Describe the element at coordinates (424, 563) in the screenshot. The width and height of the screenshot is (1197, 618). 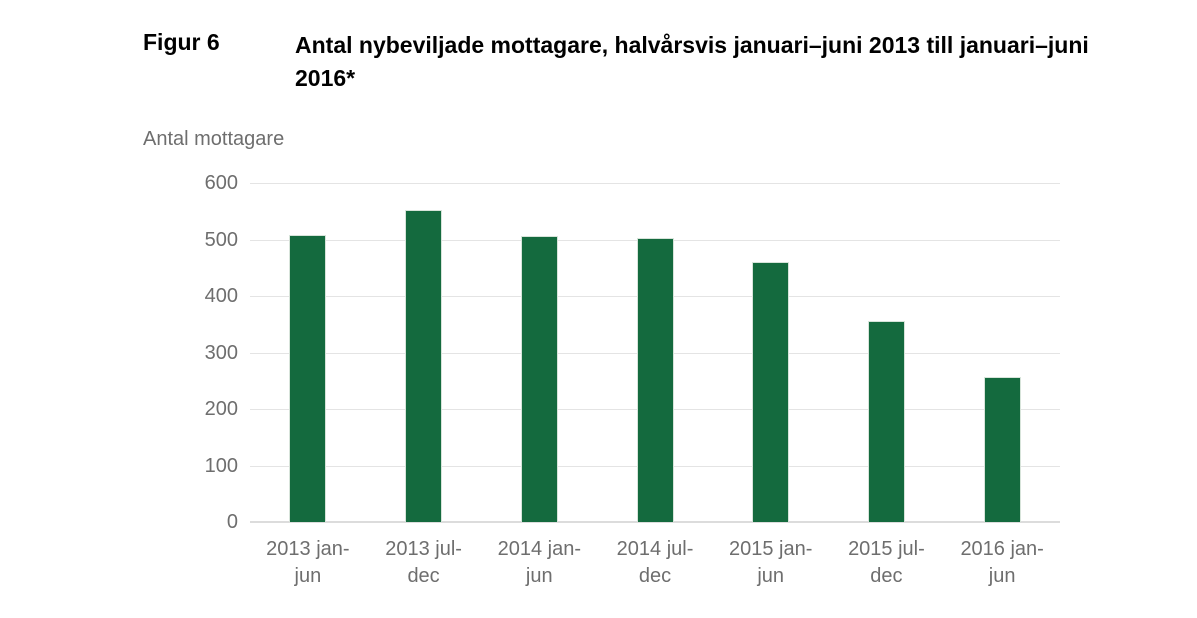
I see `x-tick-label: 2013 jul-dec` at that location.